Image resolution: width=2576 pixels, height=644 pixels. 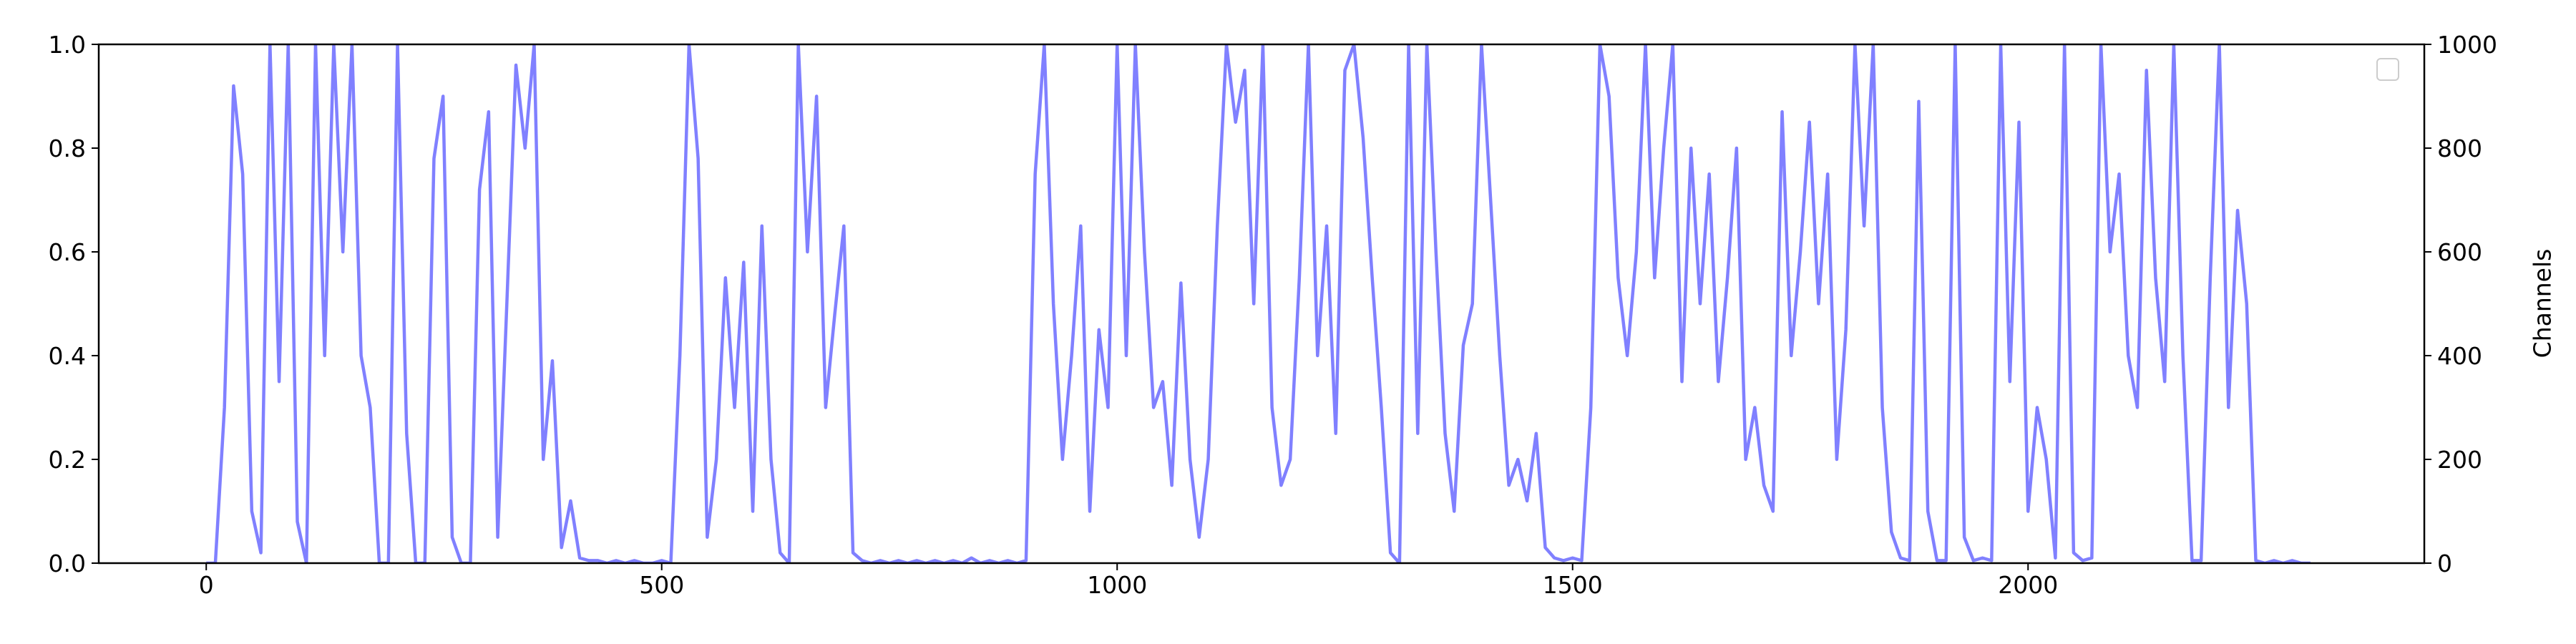 What do you see at coordinates (2459, 460) in the screenshot?
I see `y2-tick-label: 200` at bounding box center [2459, 460].